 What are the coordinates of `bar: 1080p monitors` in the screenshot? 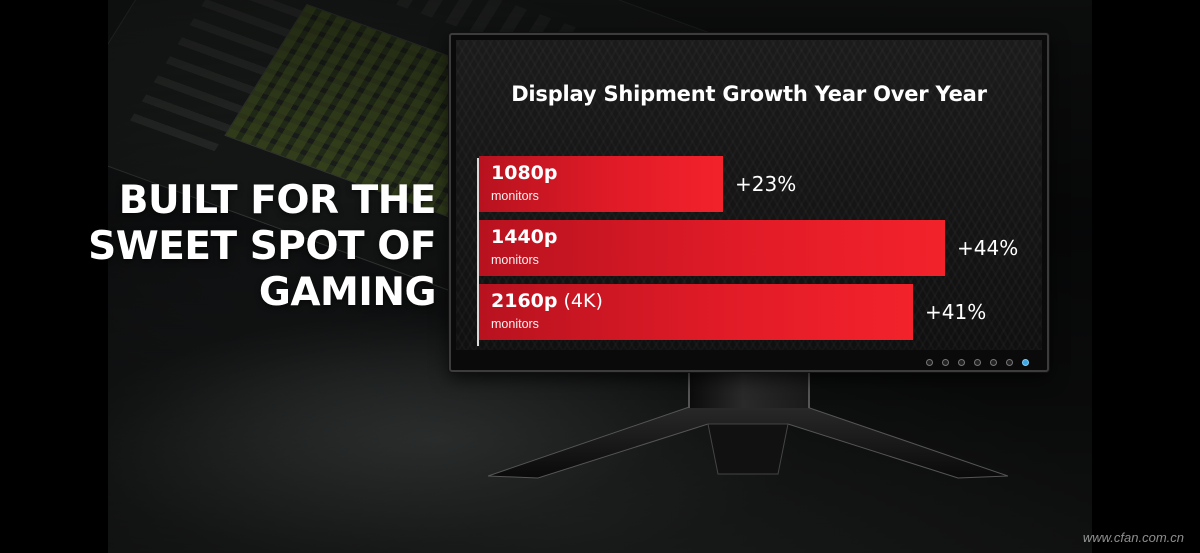 It's located at (601, 184).